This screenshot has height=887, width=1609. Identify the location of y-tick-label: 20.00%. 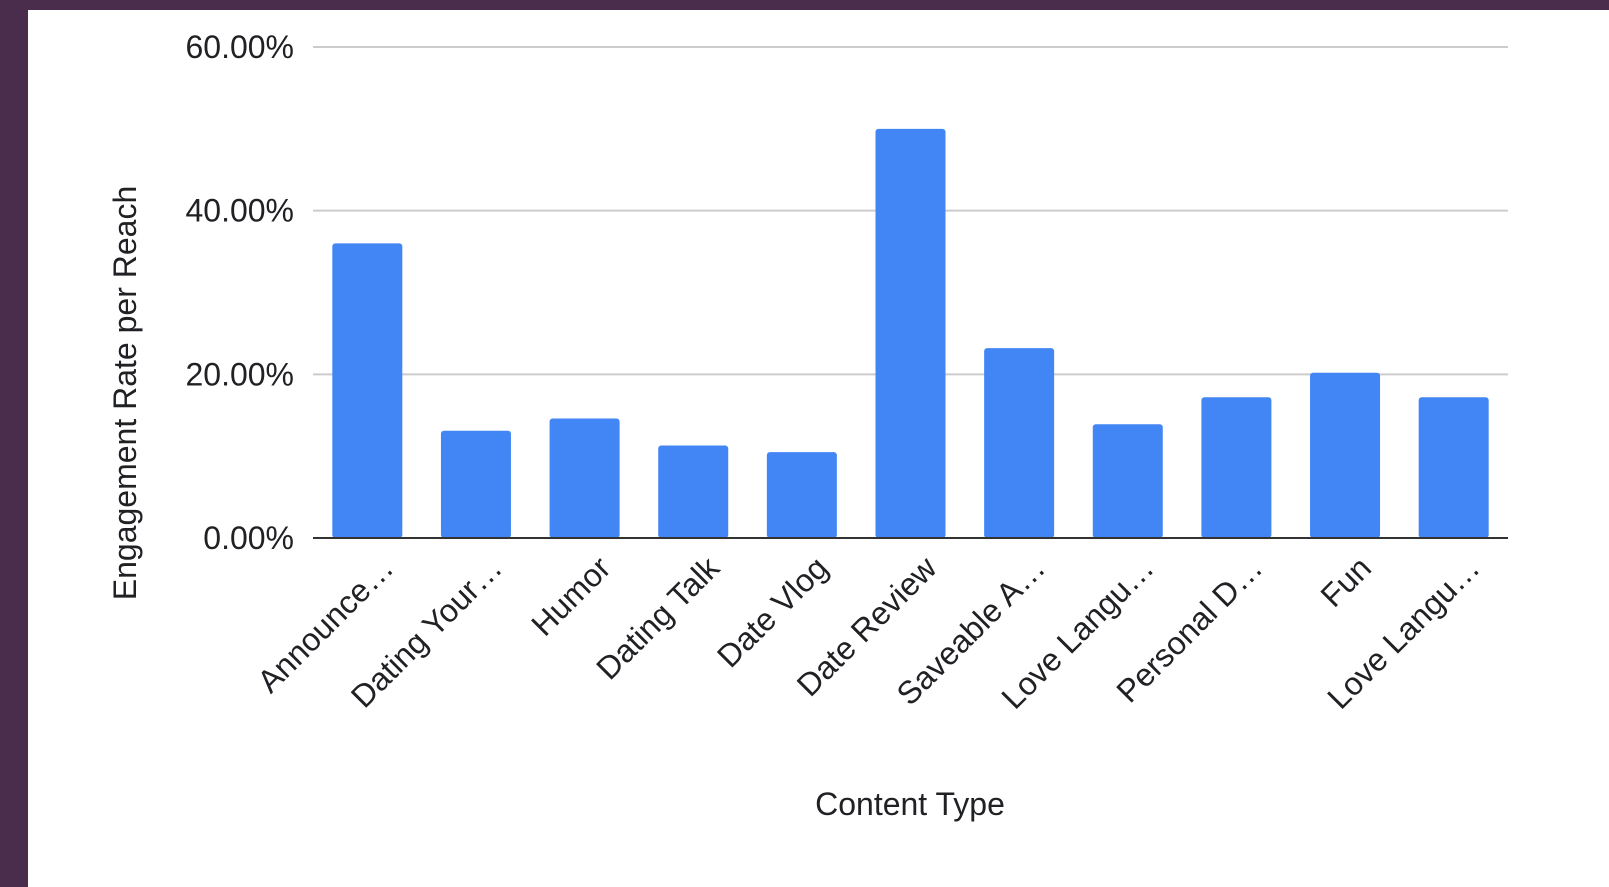
(239, 374).